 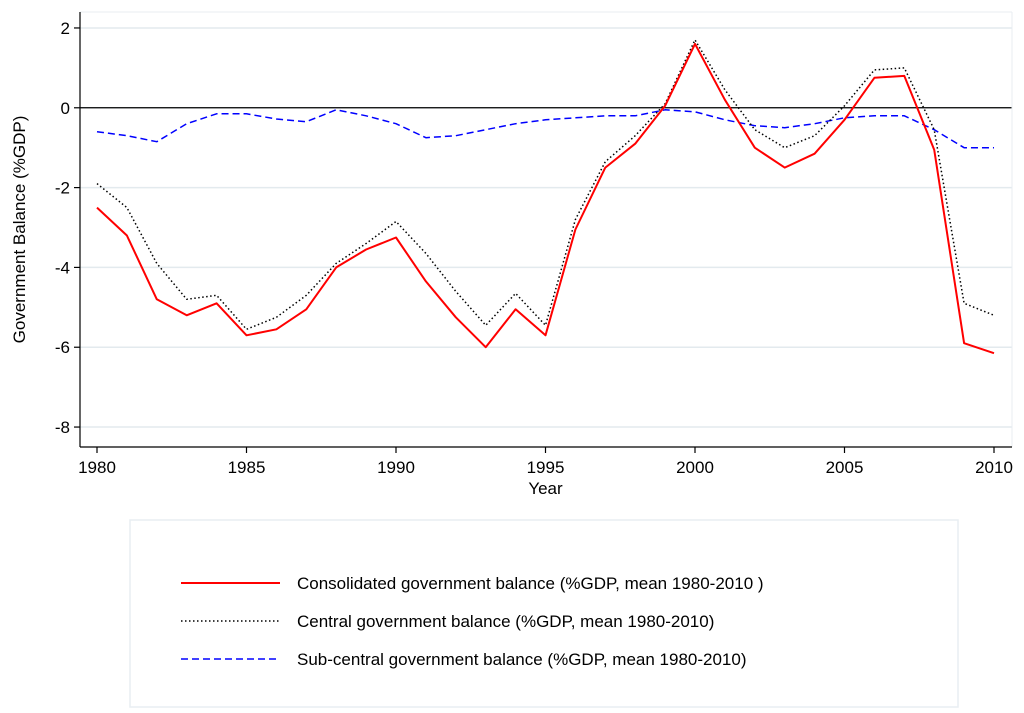 What do you see at coordinates (247, 467) in the screenshot?
I see `x-tick-label: 1985` at bounding box center [247, 467].